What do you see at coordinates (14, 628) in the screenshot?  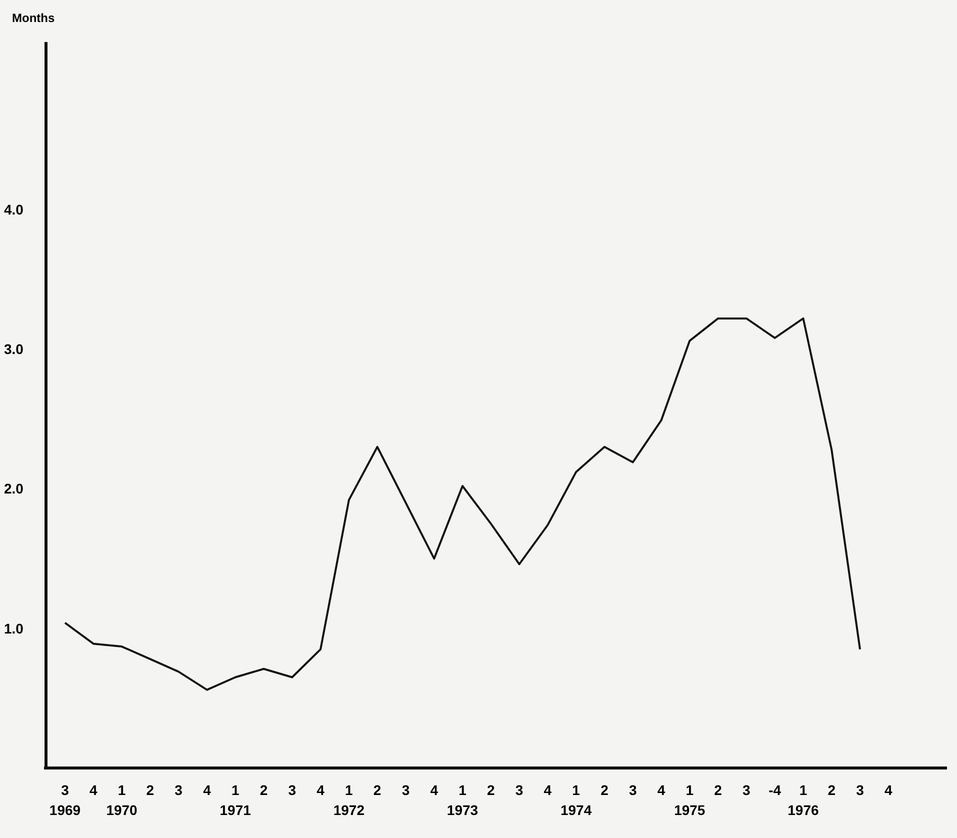 I see `y-tick-label: 1.0` at bounding box center [14, 628].